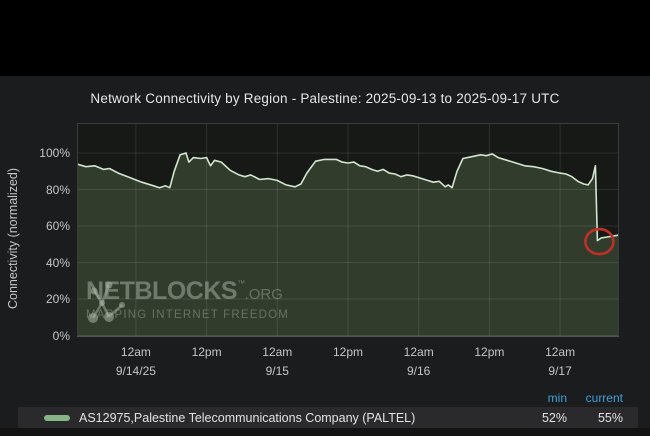 This screenshot has height=436, width=650. What do you see at coordinates (418, 361) in the screenshot?
I see `x-tick-label: 12am 9/16` at bounding box center [418, 361].